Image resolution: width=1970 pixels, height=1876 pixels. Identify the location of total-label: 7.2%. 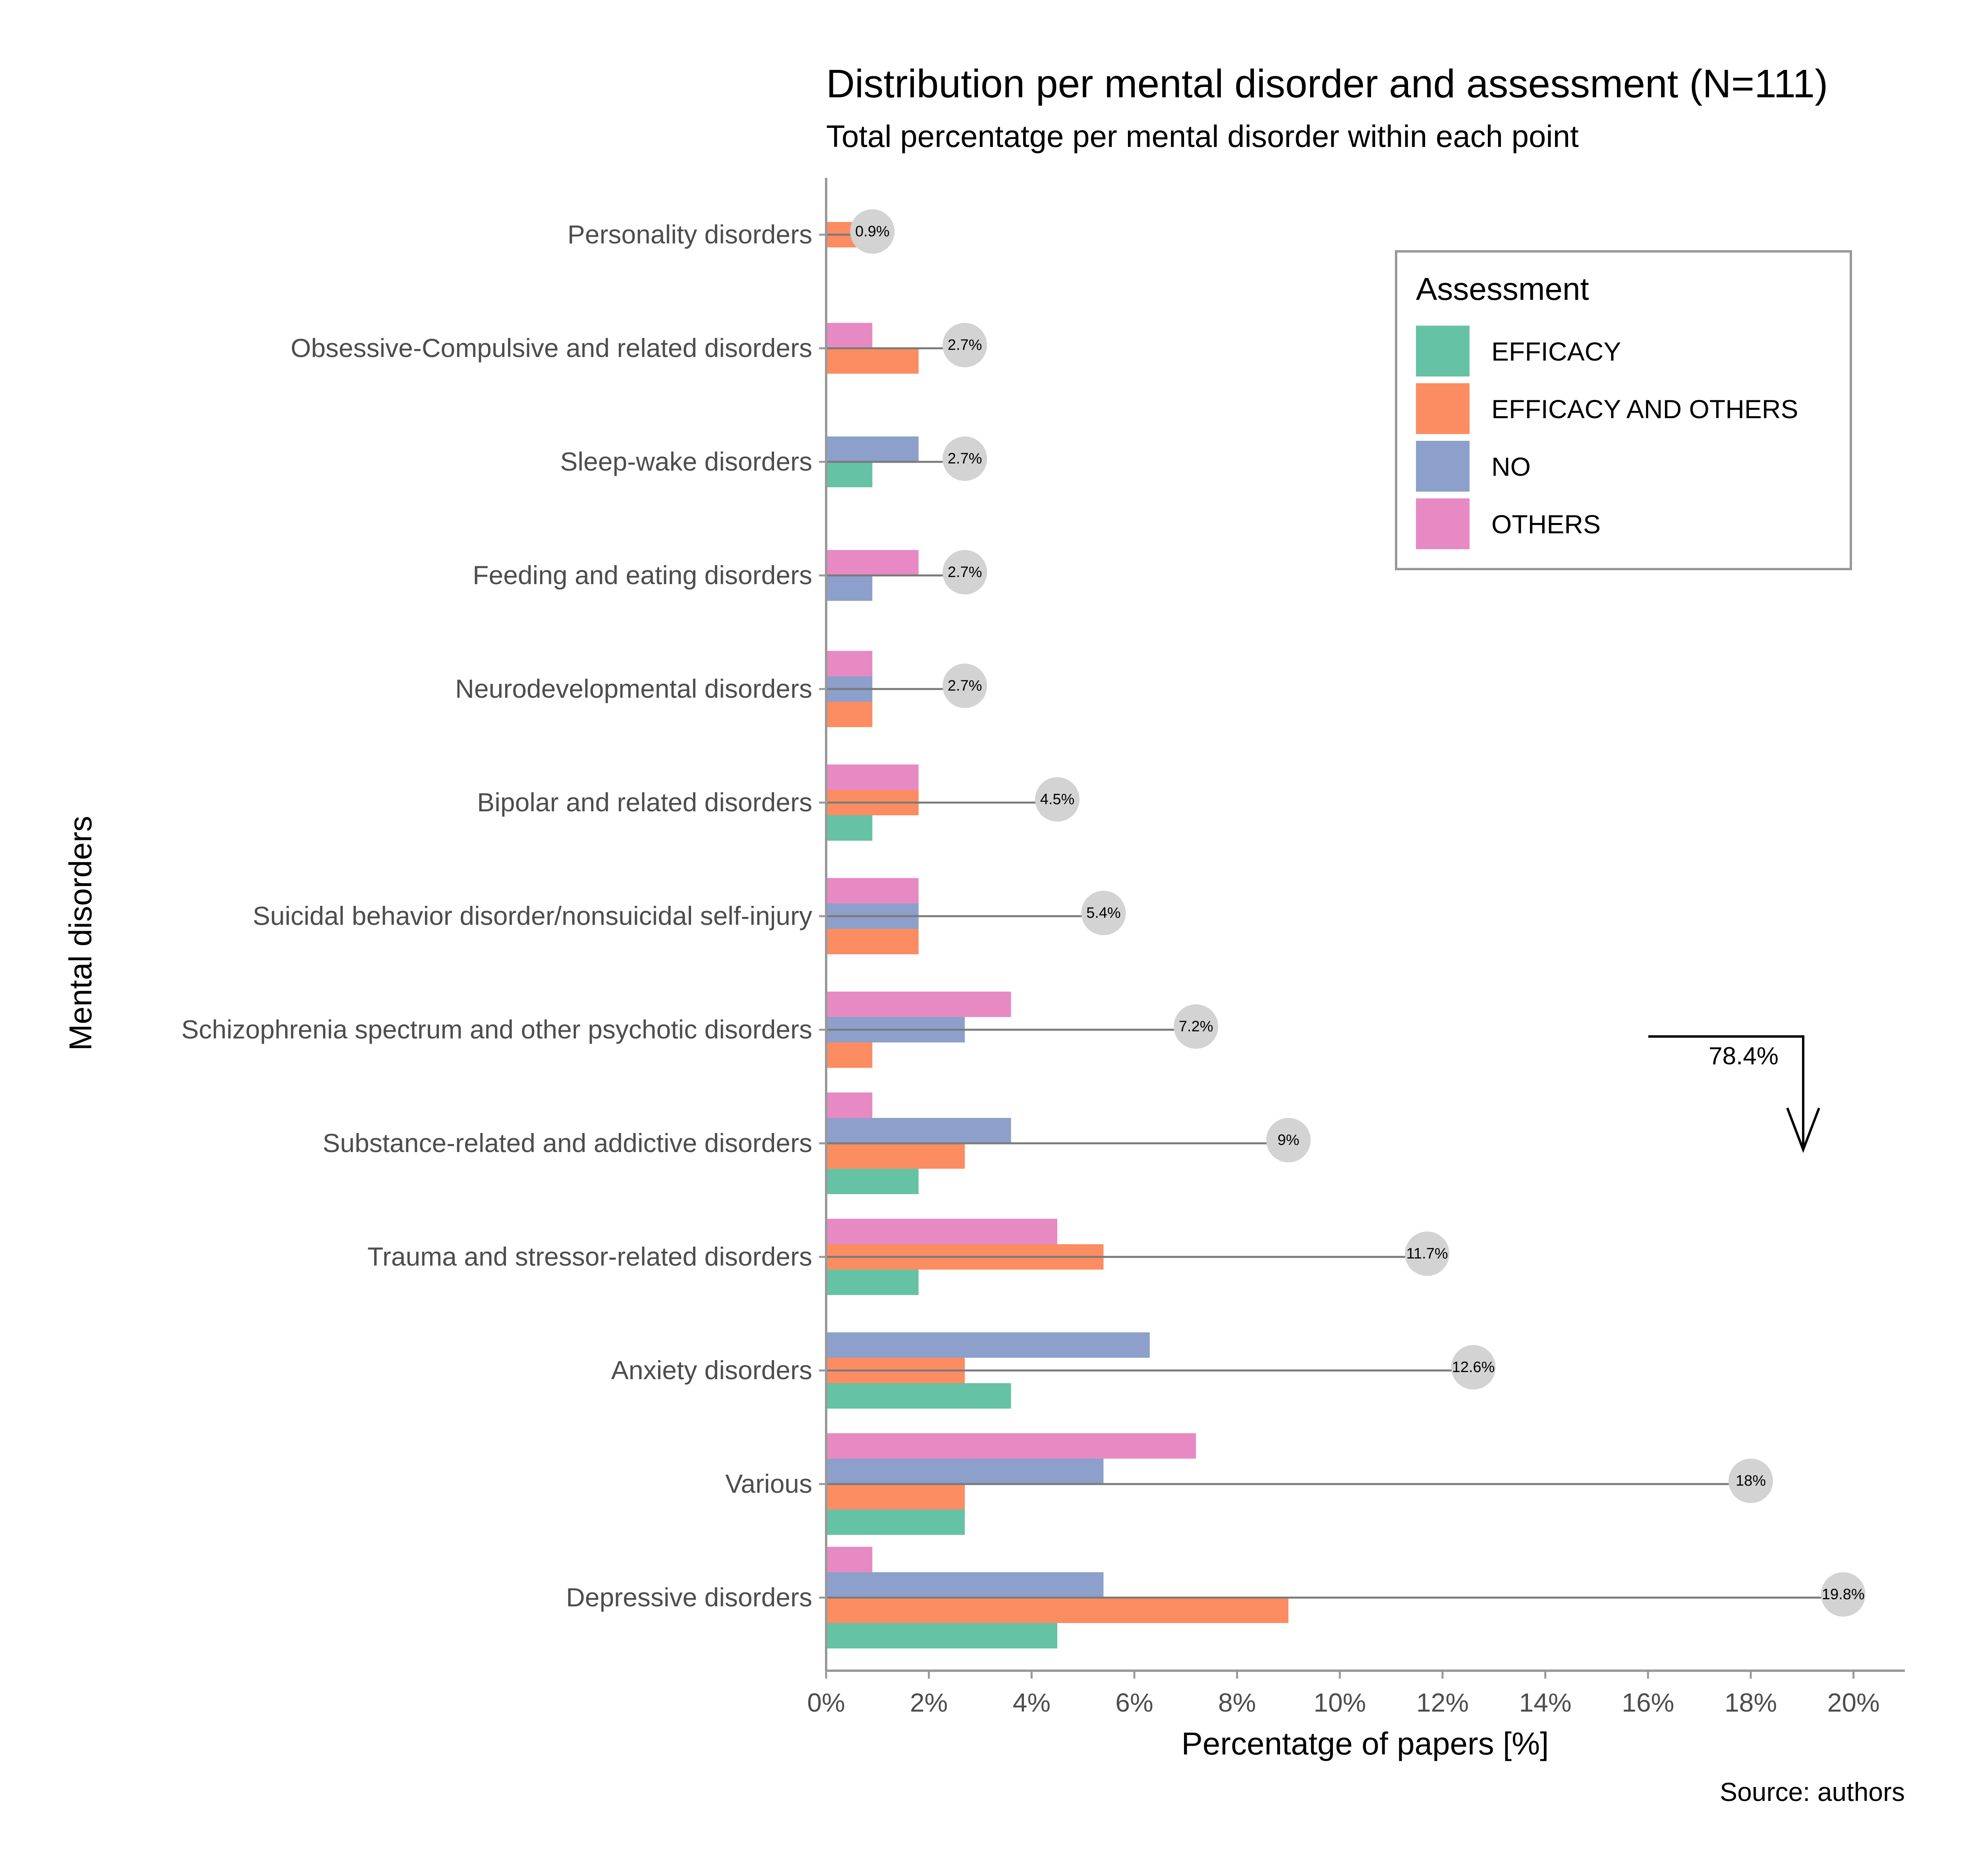
(1196, 1026).